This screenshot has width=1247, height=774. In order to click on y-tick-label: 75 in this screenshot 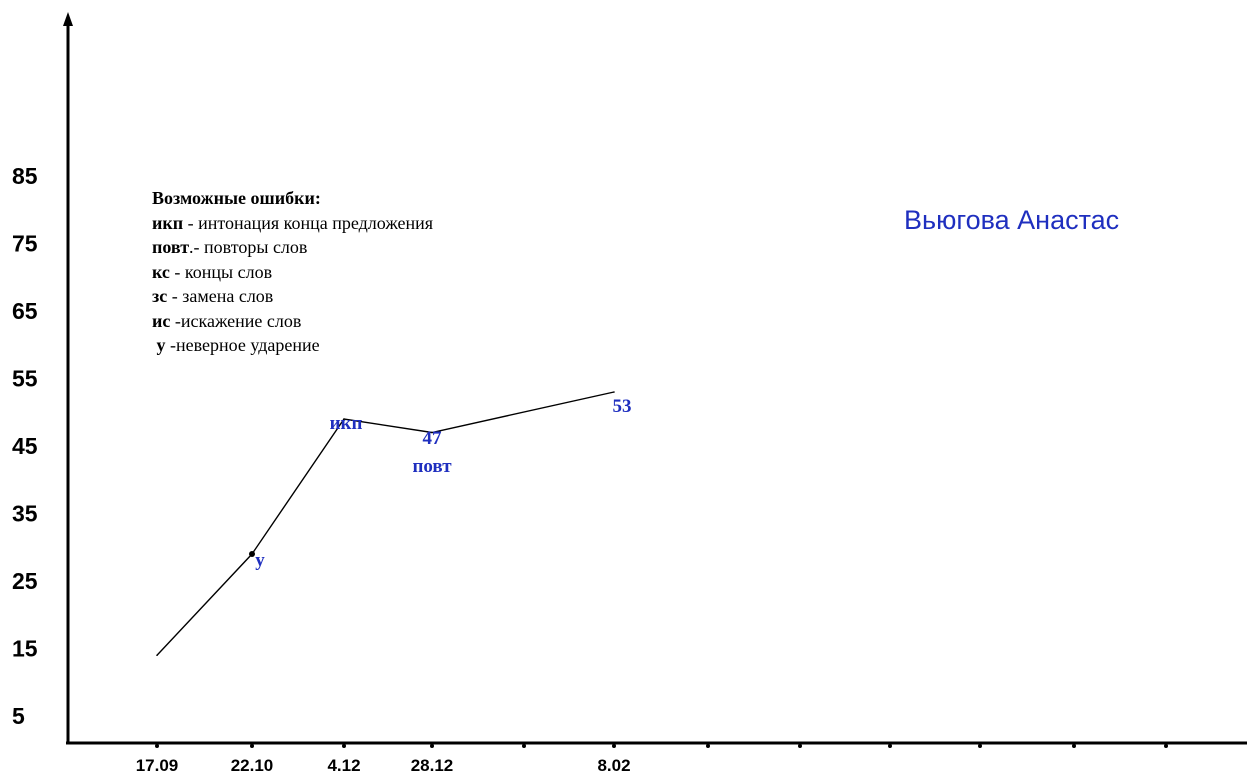, I will do `click(25, 244)`.